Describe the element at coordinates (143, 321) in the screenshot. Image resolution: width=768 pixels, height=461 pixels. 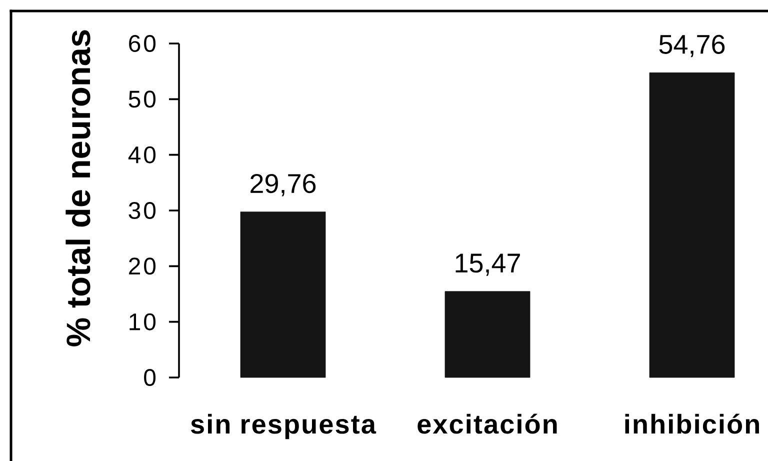
I see `y-tick-label: 10` at that location.